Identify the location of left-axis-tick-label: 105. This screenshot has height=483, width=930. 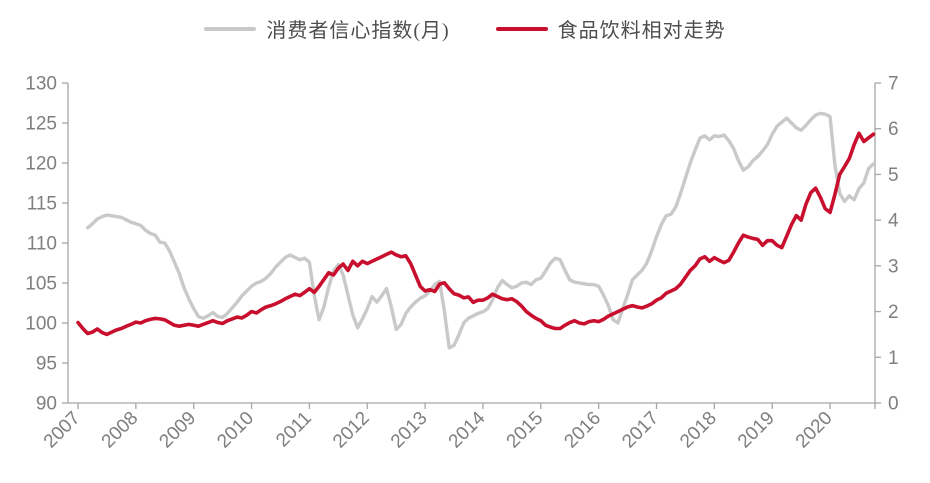
(41, 284).